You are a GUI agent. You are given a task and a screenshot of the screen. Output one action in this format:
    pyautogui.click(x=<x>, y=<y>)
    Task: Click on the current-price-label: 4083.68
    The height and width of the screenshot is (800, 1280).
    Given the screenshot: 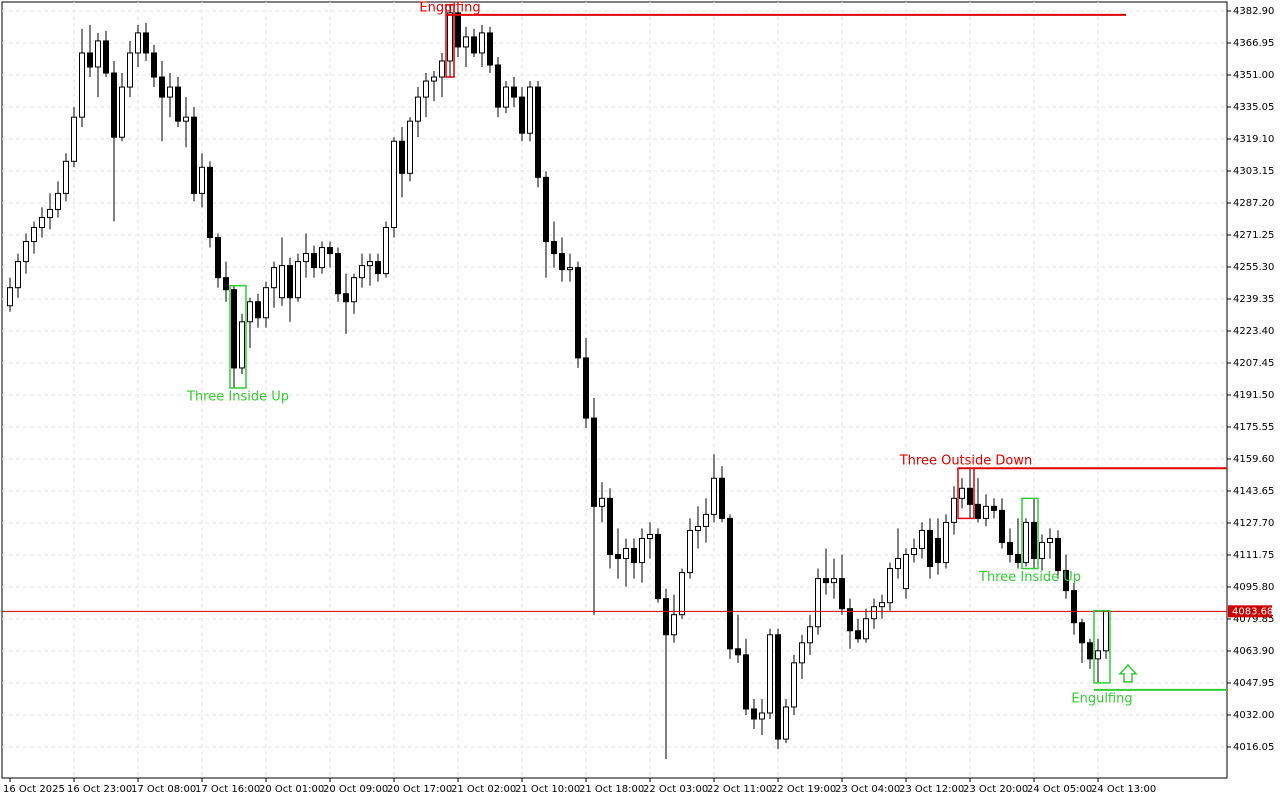 What is the action you would take?
    pyautogui.click(x=1252, y=611)
    